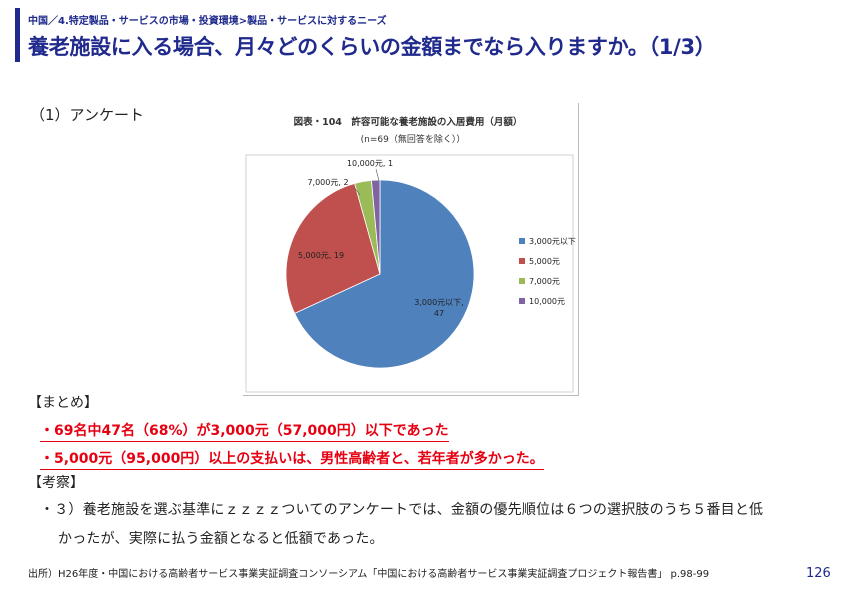 Image resolution: width=842 pixels, height=595 pixels. Describe the element at coordinates (438, 308) in the screenshot. I see `slice-3000-label: 3,000元以下, 47` at that location.